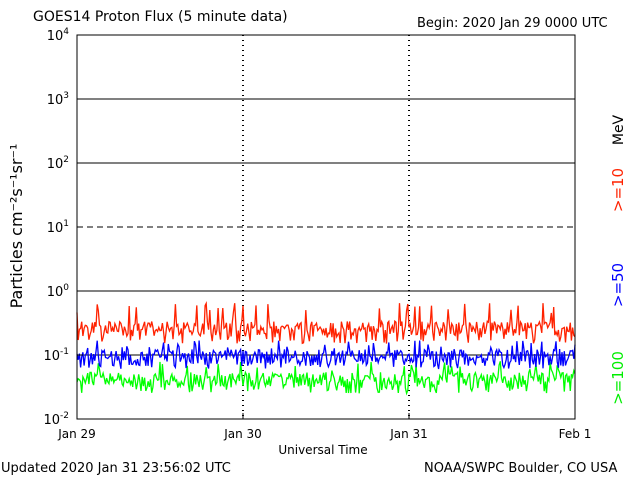 Image resolution: width=640 pixels, height=480 pixels. What do you see at coordinates (618, 190) in the screenshot?
I see `legend-ge10: >=10` at bounding box center [618, 190].